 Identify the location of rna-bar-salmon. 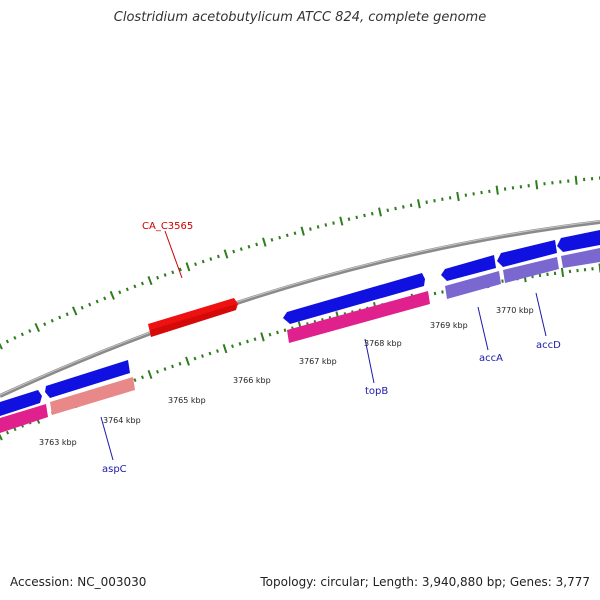
(92, 396).